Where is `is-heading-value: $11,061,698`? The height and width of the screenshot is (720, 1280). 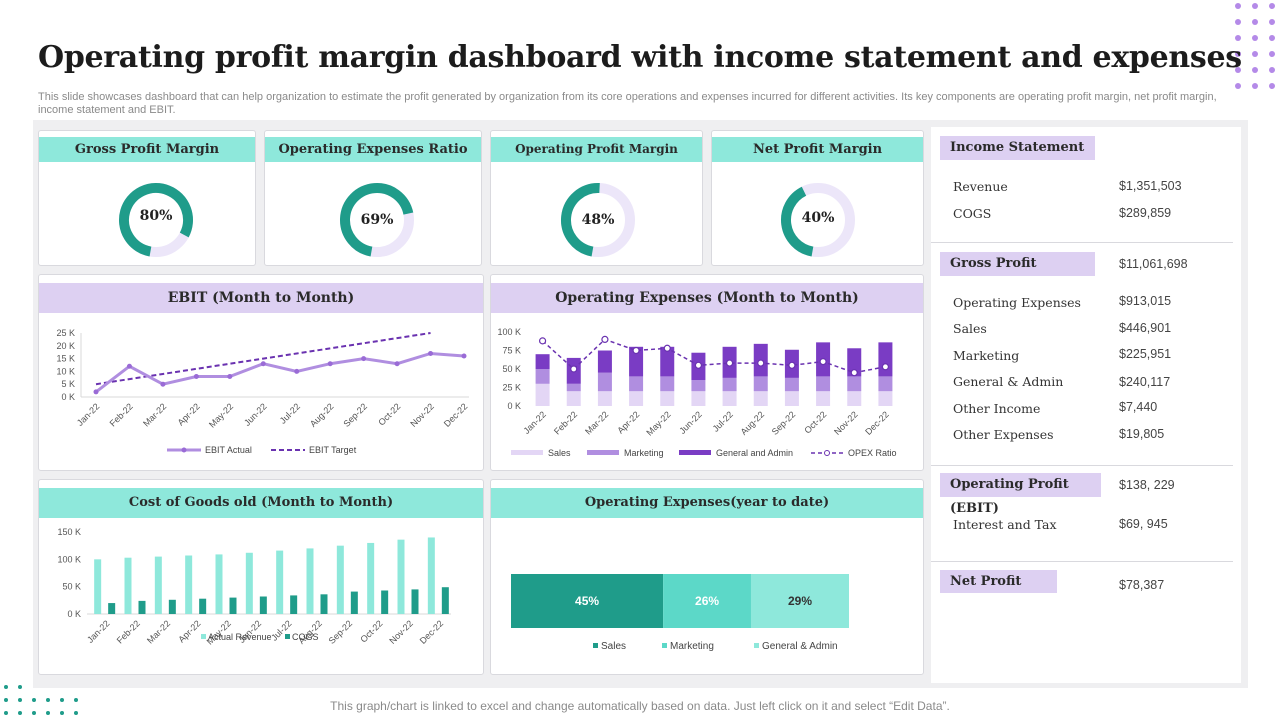
is-heading-value: $11,061,698 is located at coordinates (1153, 264).